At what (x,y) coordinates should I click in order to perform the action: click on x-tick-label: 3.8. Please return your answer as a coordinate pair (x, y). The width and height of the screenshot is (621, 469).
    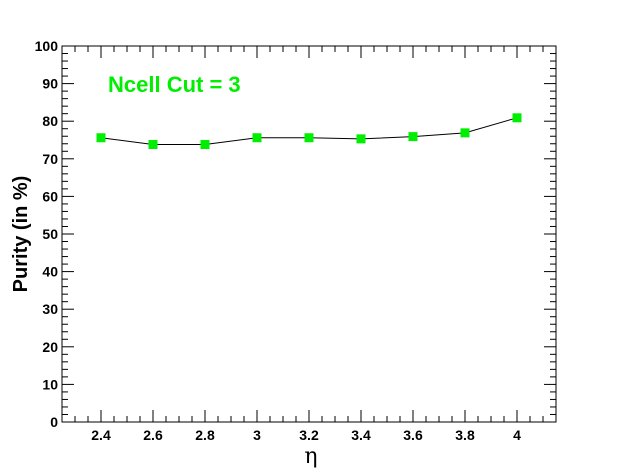
    Looking at the image, I should click on (465, 435).